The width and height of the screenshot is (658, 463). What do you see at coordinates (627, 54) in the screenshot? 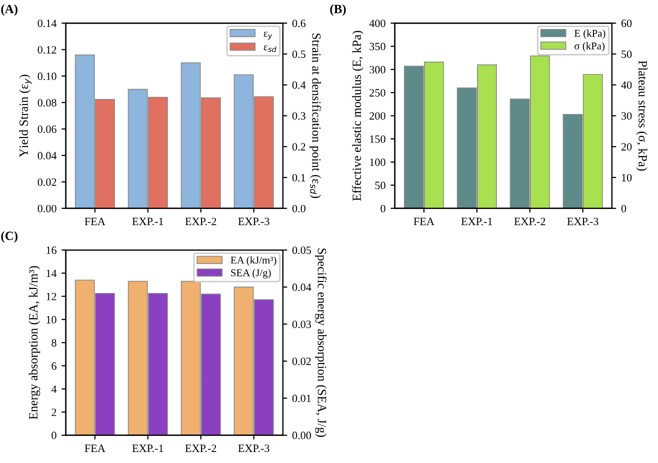
I see `y2-tick-label: 50` at bounding box center [627, 54].